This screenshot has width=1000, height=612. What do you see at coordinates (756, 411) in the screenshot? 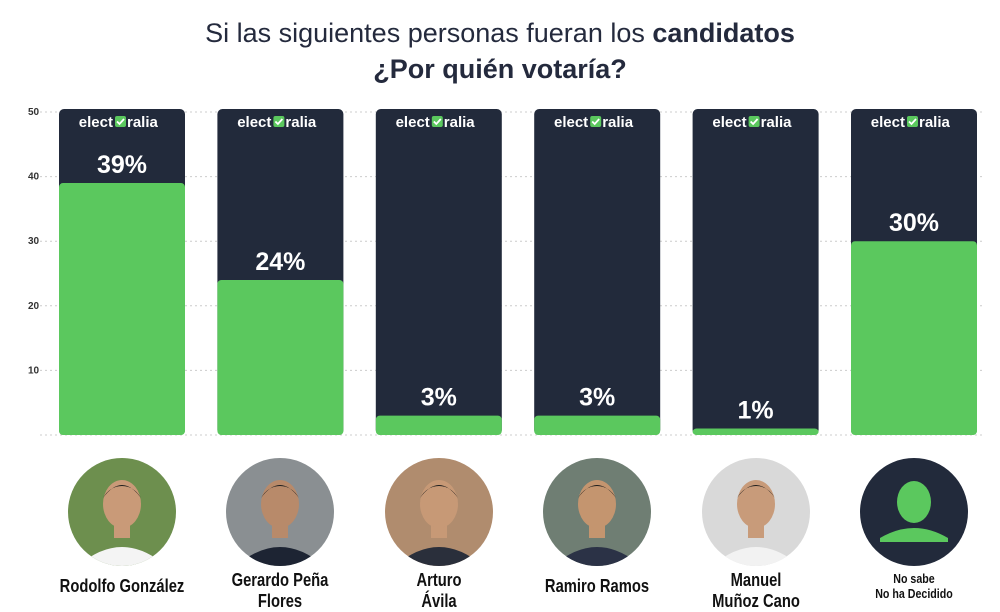
I see `data-label: 1%` at bounding box center [756, 411].